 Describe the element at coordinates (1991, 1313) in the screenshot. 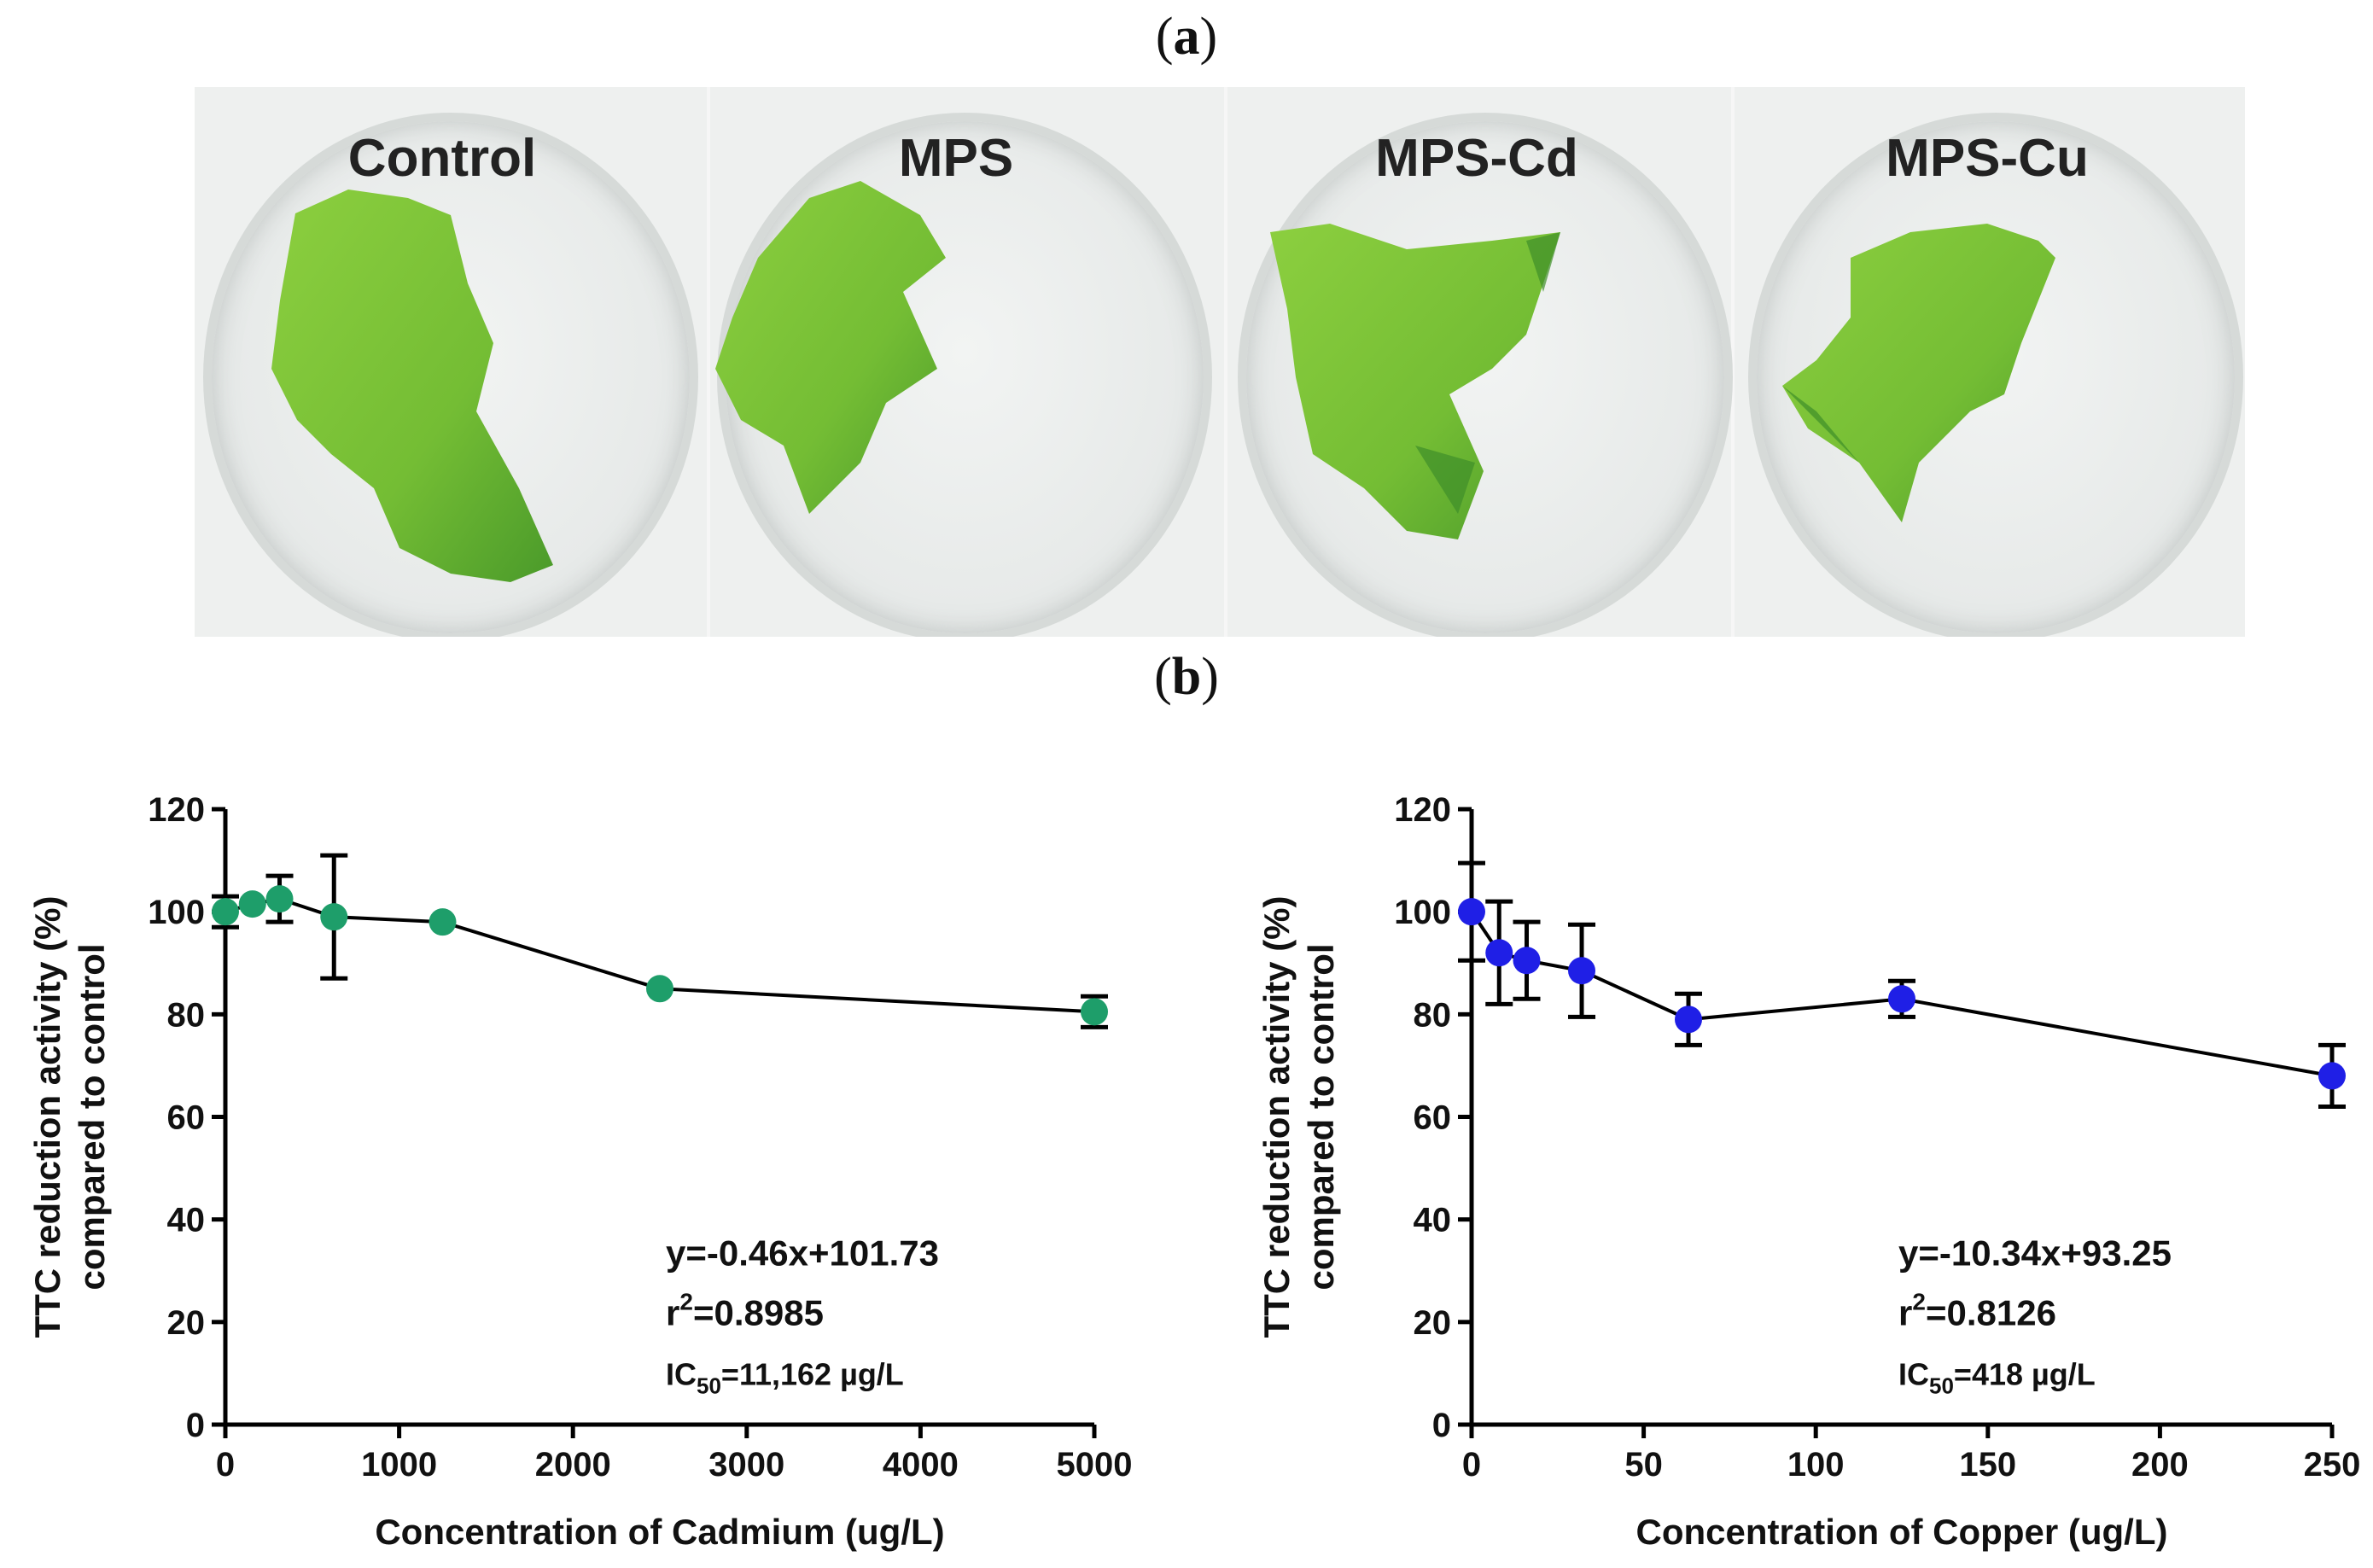

I see `r-value: =0.8126` at that location.